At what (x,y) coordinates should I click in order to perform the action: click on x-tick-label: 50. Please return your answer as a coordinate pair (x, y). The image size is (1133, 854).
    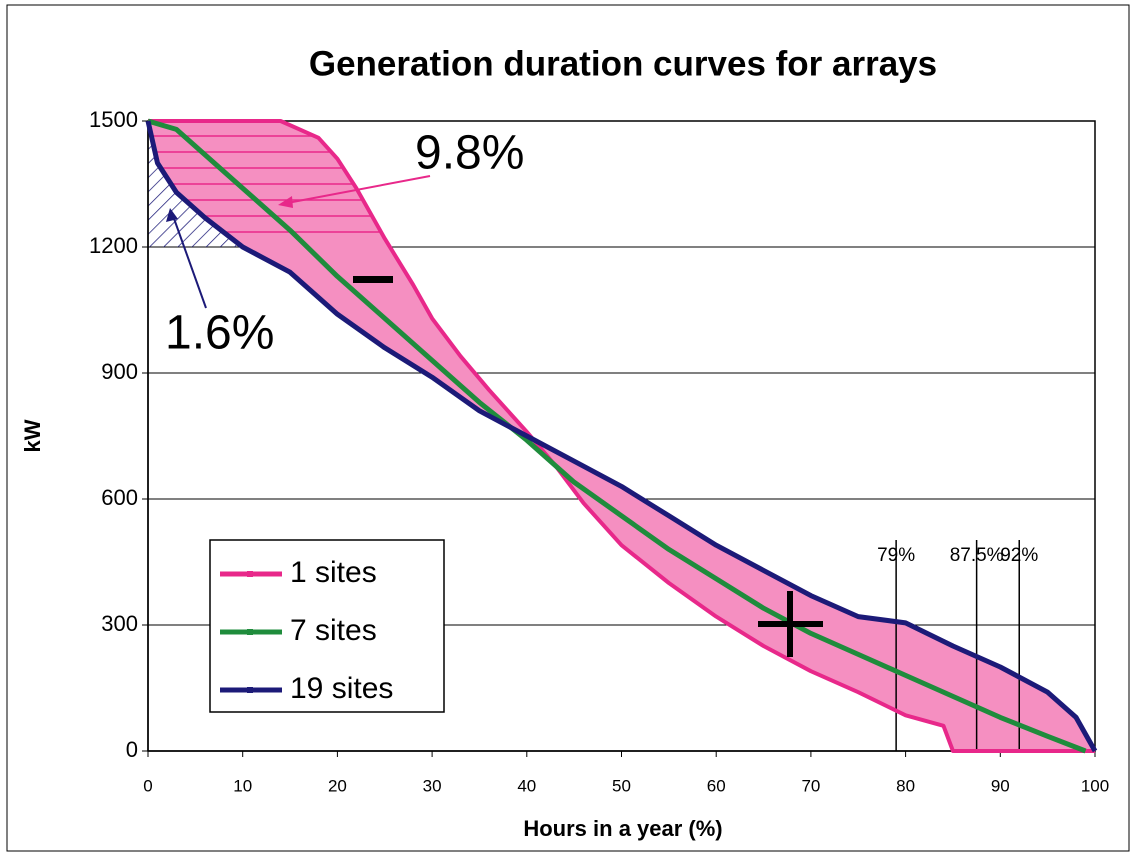
    Looking at the image, I should click on (621, 785).